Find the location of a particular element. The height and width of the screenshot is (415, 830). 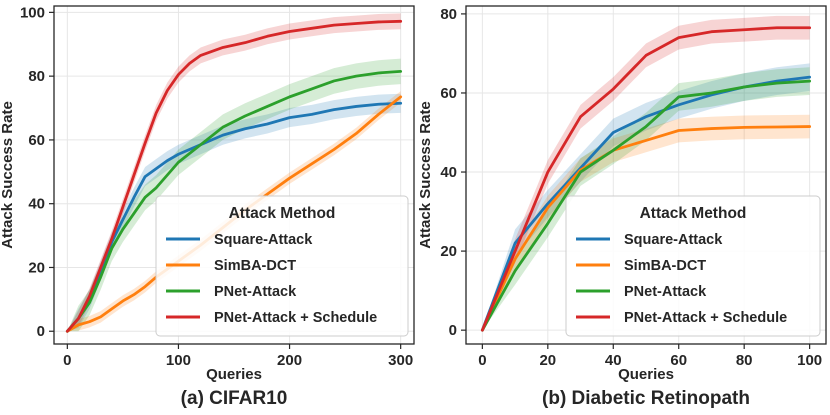

x-tick-label: 80 is located at coordinates (744, 360).